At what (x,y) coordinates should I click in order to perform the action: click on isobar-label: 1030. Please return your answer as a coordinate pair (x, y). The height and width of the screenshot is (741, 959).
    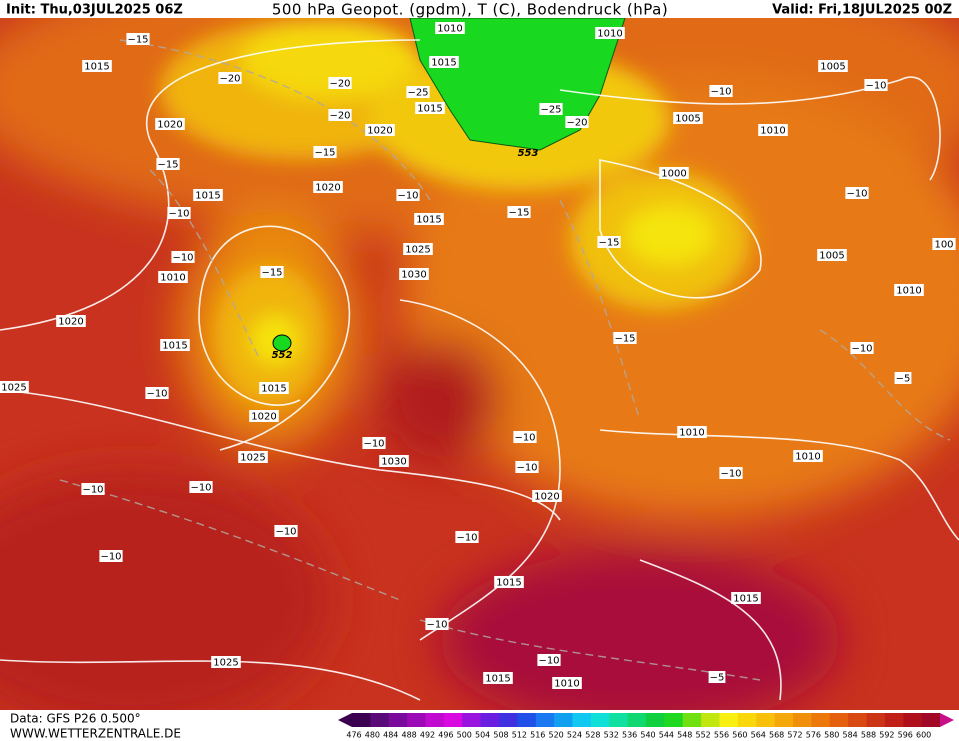
    Looking at the image, I should click on (393, 462).